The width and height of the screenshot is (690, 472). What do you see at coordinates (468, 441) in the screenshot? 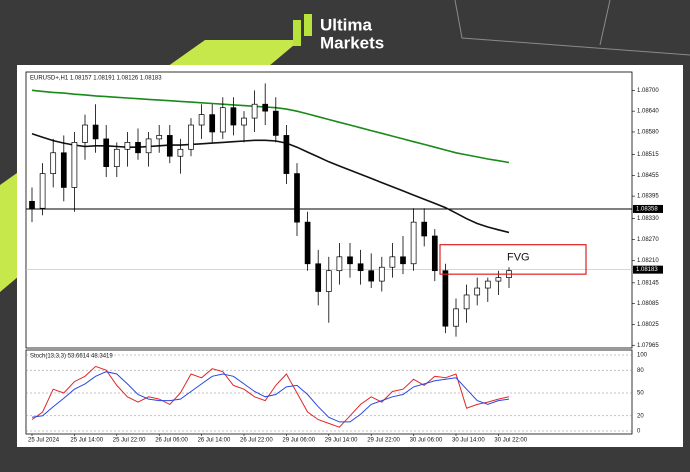
I see `x-tick-label: 30 Jul 14:00` at bounding box center [468, 441].